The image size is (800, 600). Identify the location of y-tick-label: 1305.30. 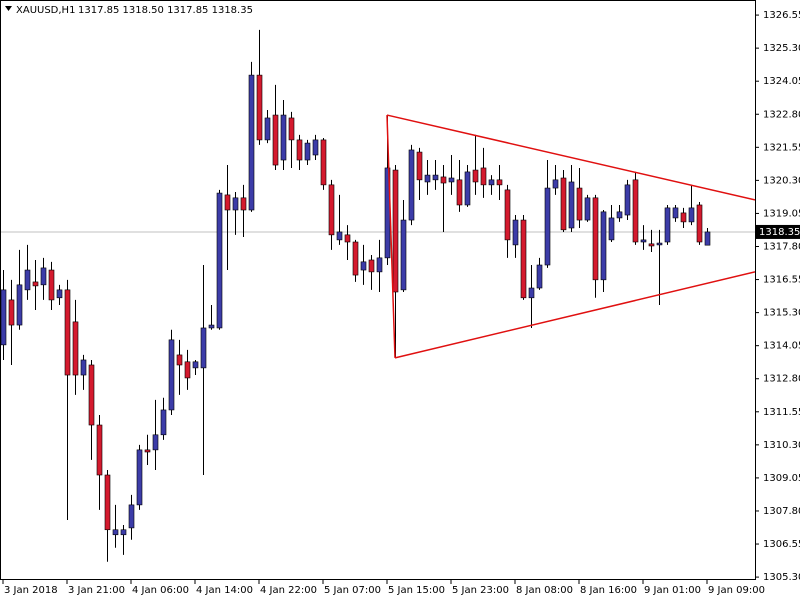
(781, 577).